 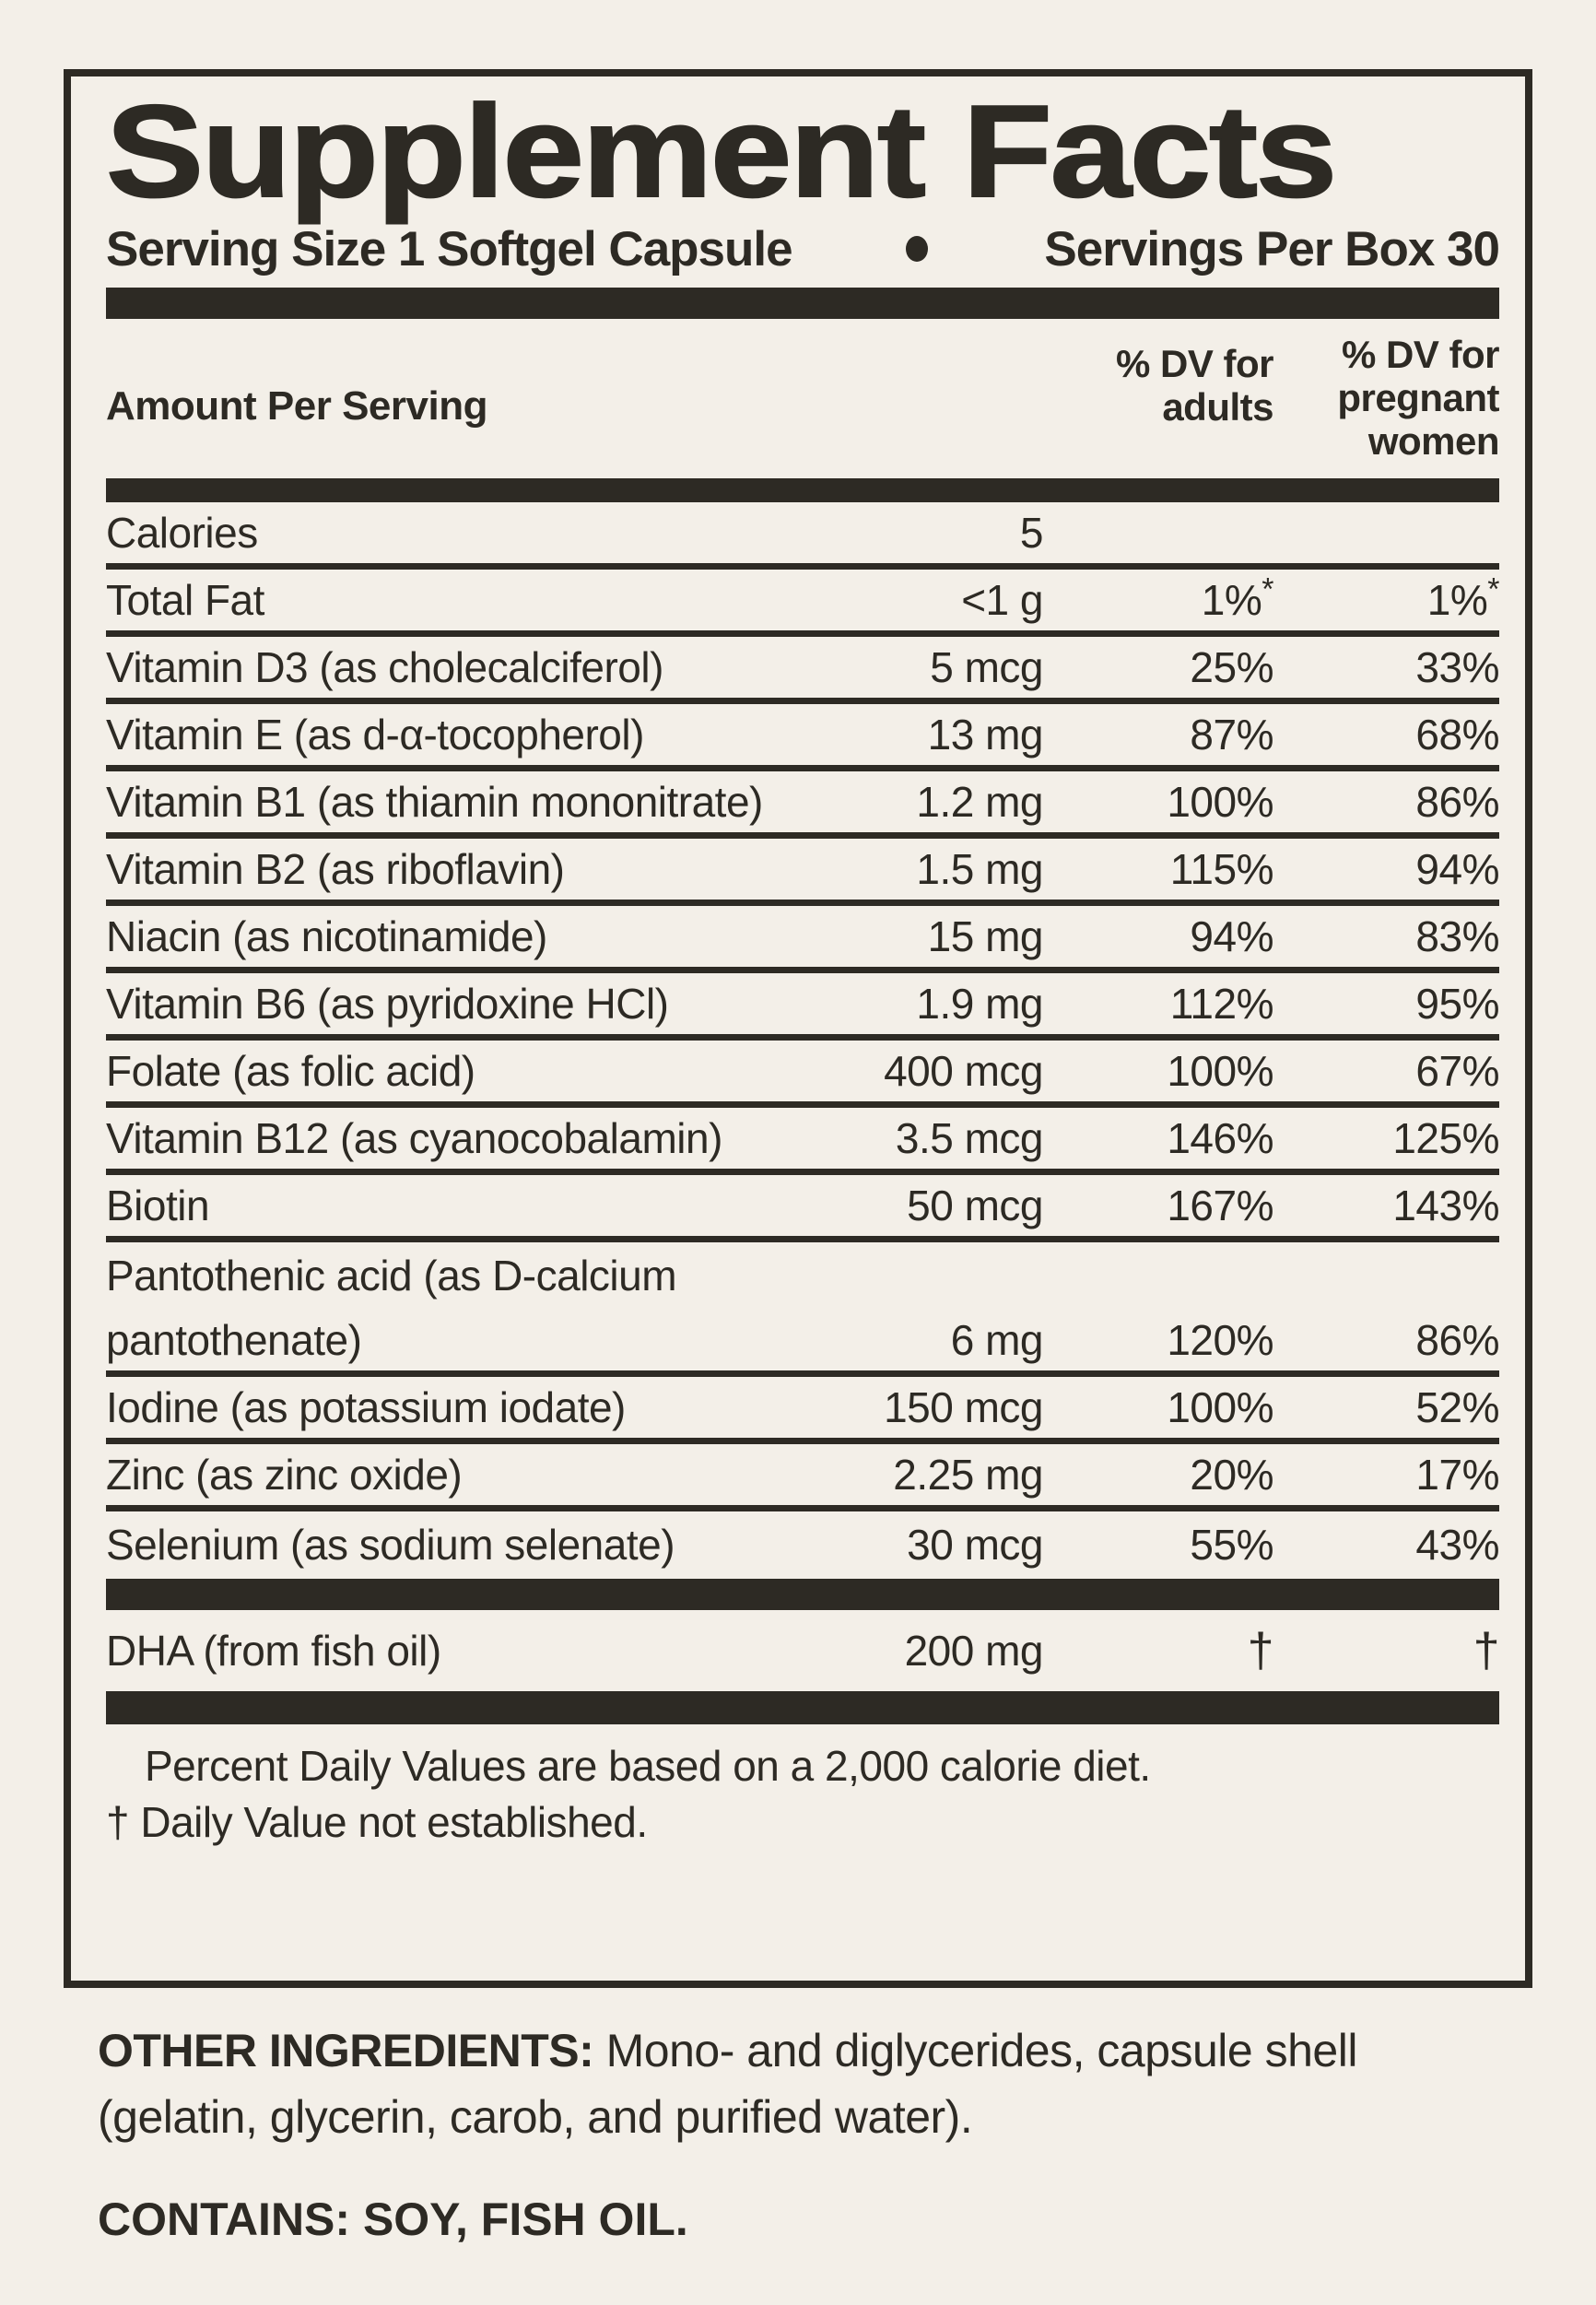 What do you see at coordinates (1232, 666) in the screenshot?
I see `dv-adults-value: 25%` at bounding box center [1232, 666].